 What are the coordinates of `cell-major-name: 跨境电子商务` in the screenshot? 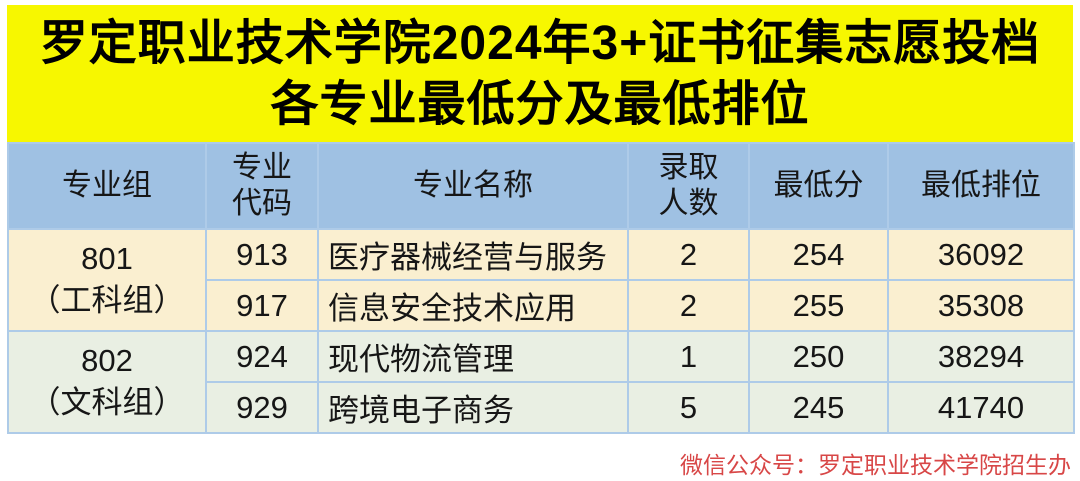 It's located at (473, 407).